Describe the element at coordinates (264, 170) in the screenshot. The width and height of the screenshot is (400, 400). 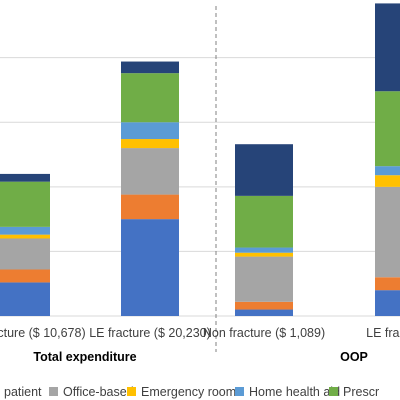
I see `bar-segment-c2-s6` at that location.